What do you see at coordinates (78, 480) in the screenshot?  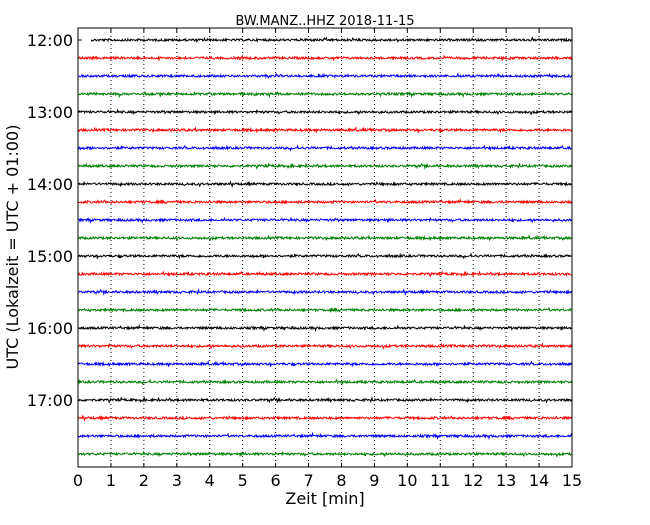 I see `x-tick-label: 0` at bounding box center [78, 480].